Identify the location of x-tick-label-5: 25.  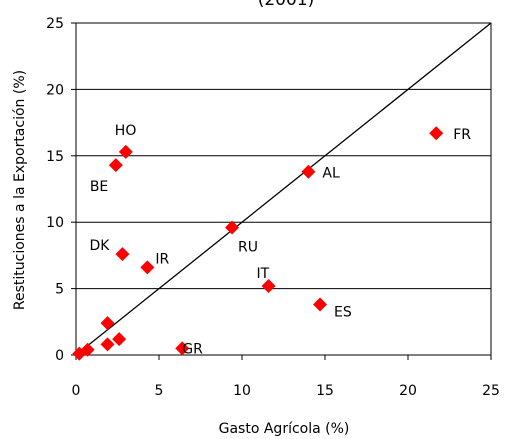
(491, 391).